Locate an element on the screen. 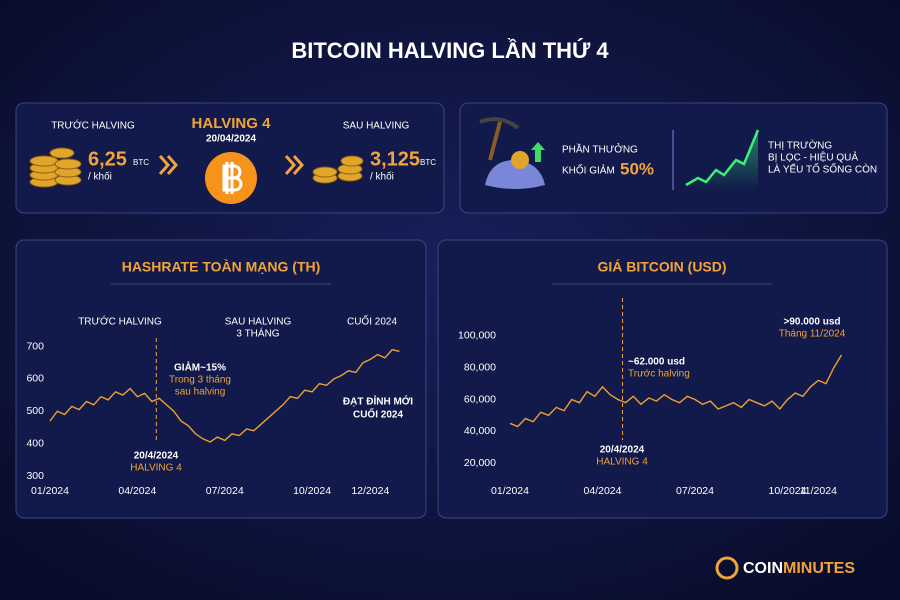 Image resolution: width=900 pixels, height=600 pixels. y-tick-label: 80,000 is located at coordinates (480, 368).